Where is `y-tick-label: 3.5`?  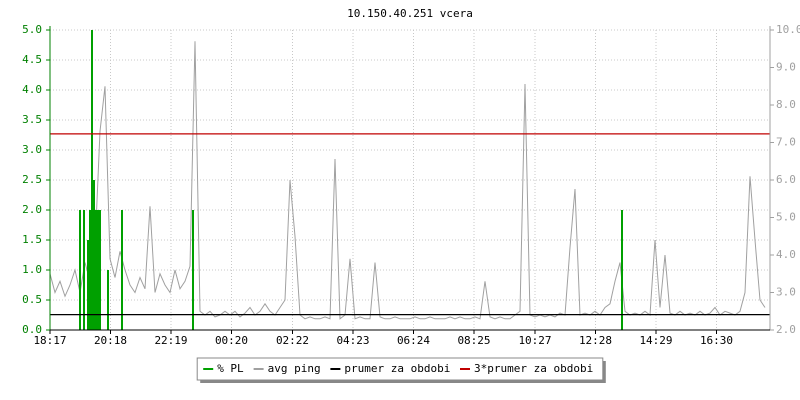 y-tick-label: 3.5 is located at coordinates (32, 119).